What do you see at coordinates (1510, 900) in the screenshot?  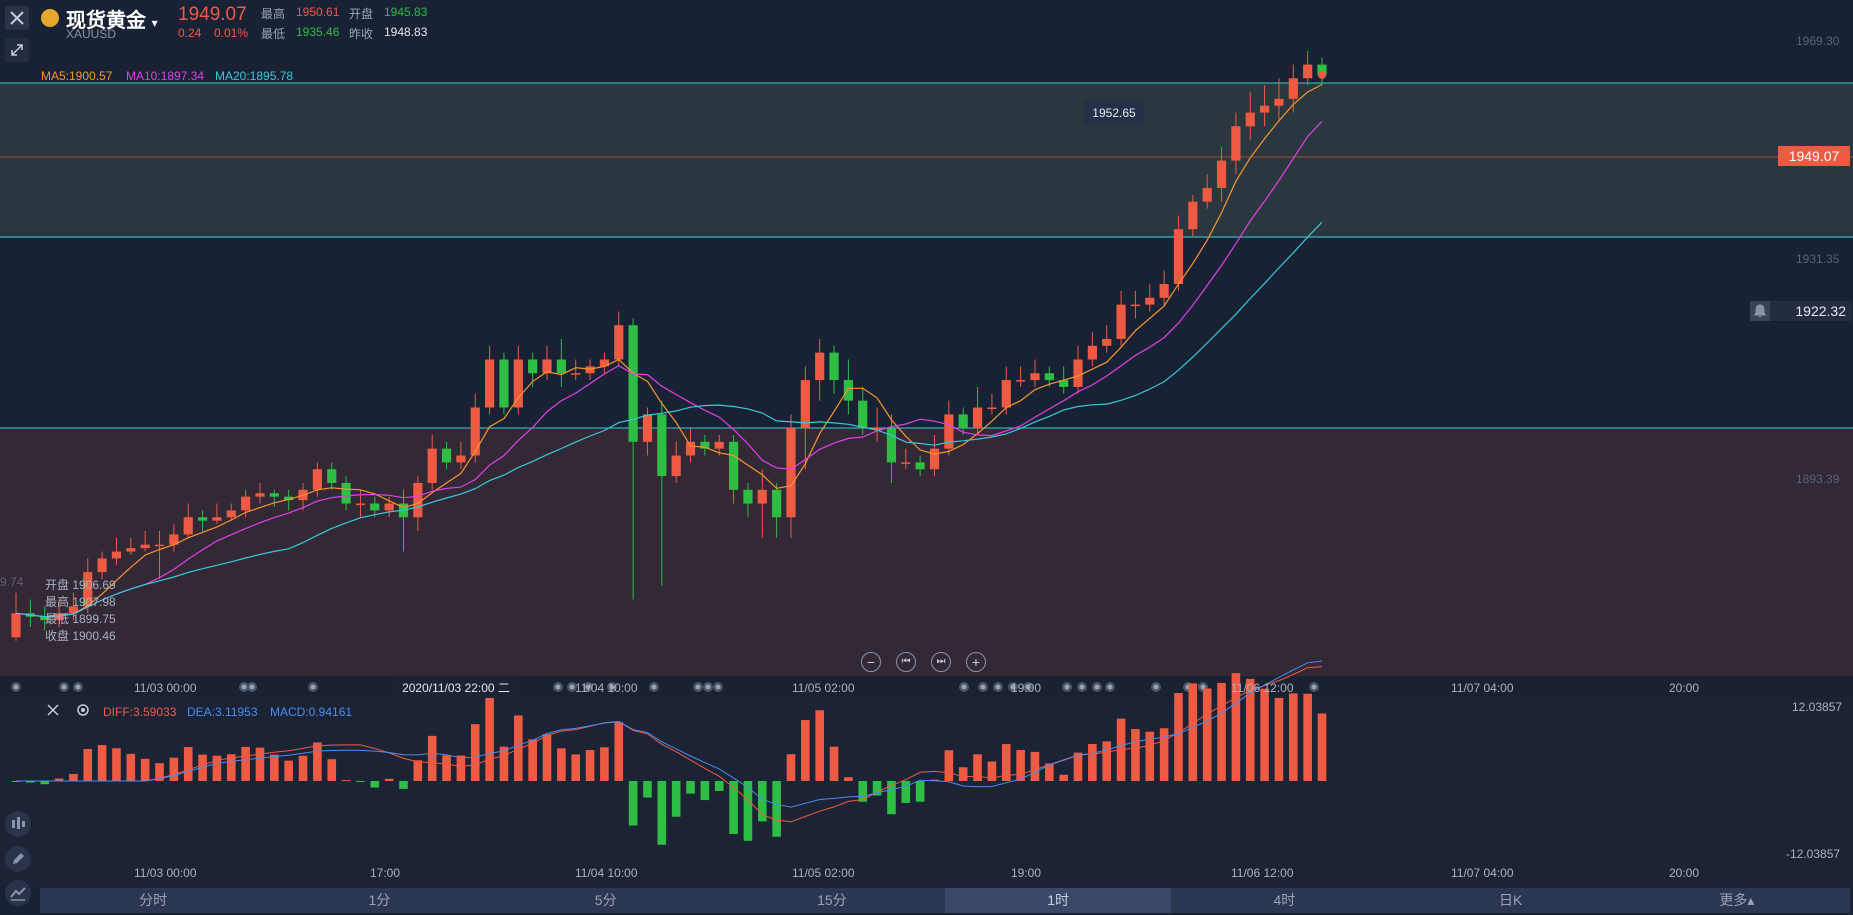 I see `period-tab: 日K` at bounding box center [1510, 900].